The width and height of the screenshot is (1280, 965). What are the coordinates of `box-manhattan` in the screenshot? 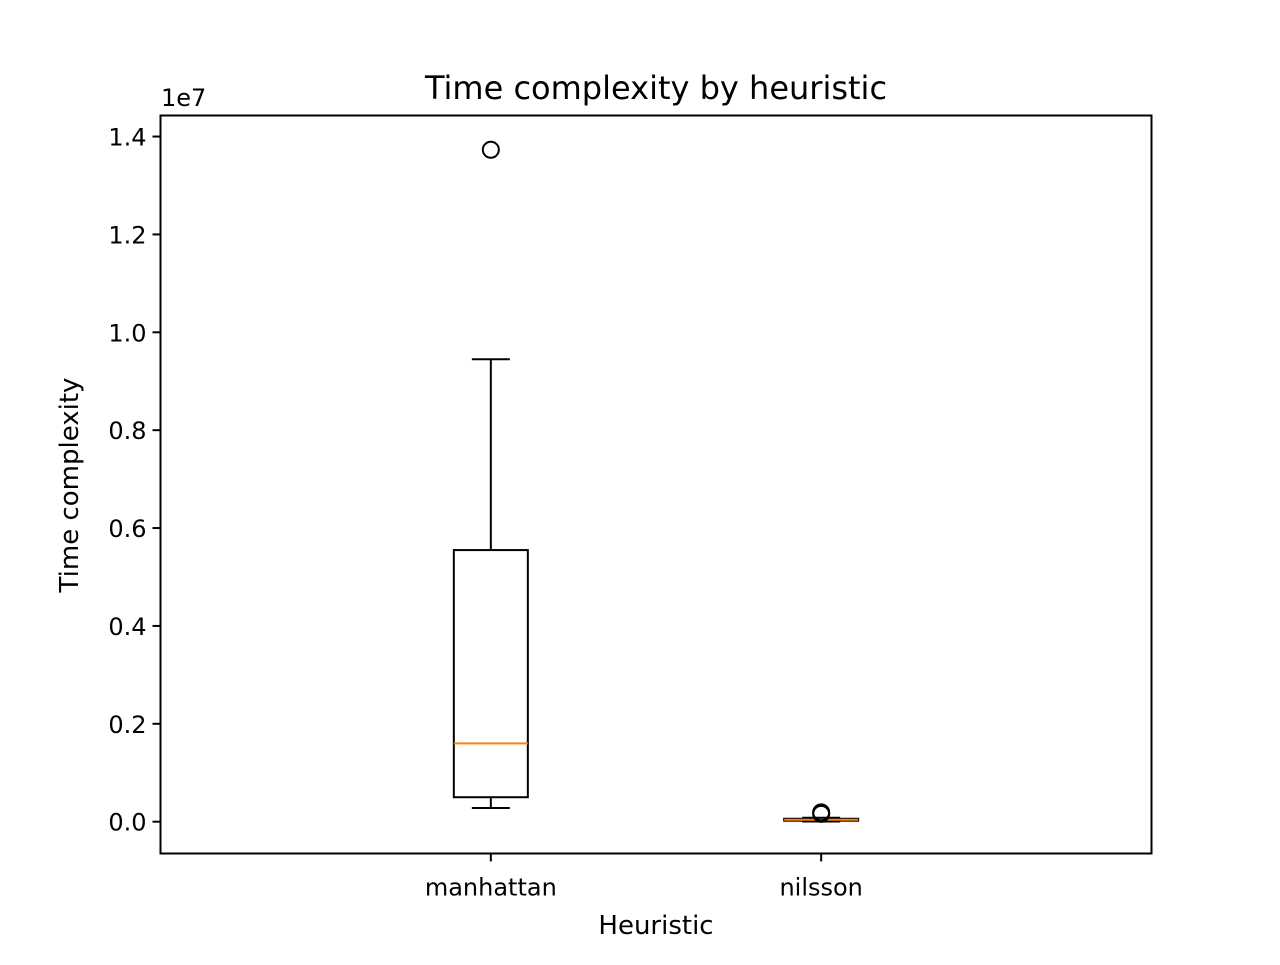 It's located at (490, 474).